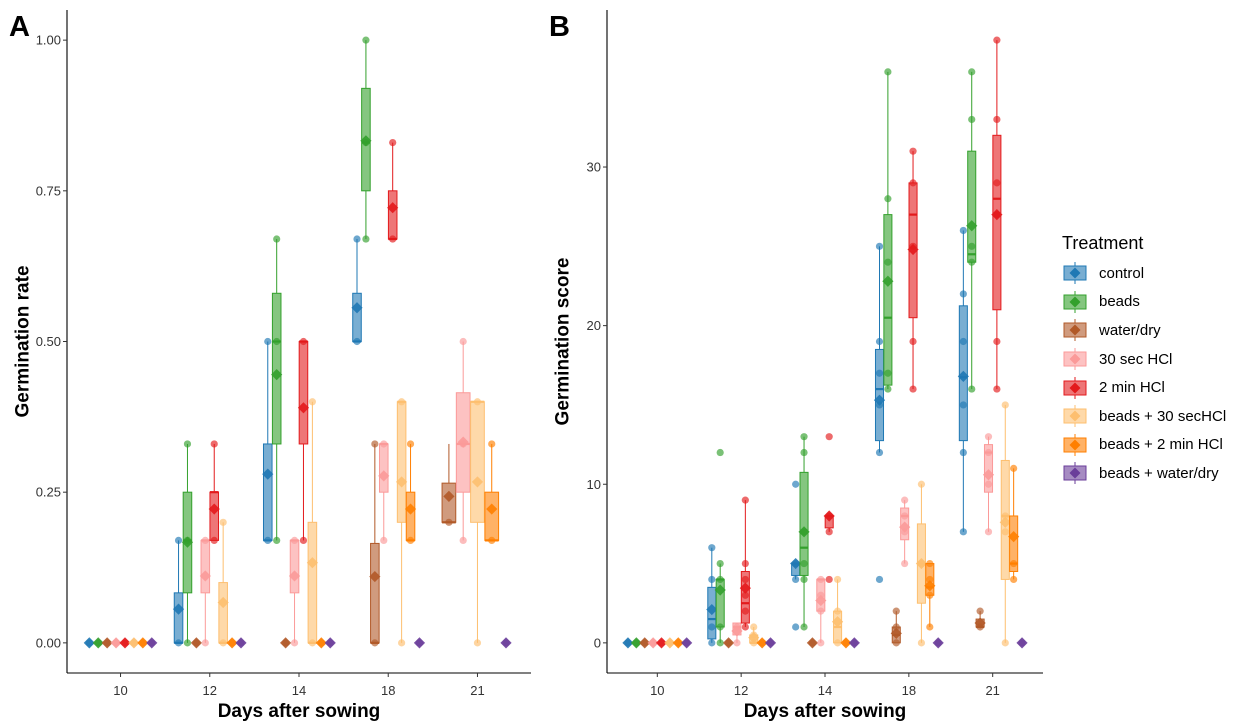  What do you see at coordinates (477, 690) in the screenshot?
I see `x-tick-label: 21` at bounding box center [477, 690].